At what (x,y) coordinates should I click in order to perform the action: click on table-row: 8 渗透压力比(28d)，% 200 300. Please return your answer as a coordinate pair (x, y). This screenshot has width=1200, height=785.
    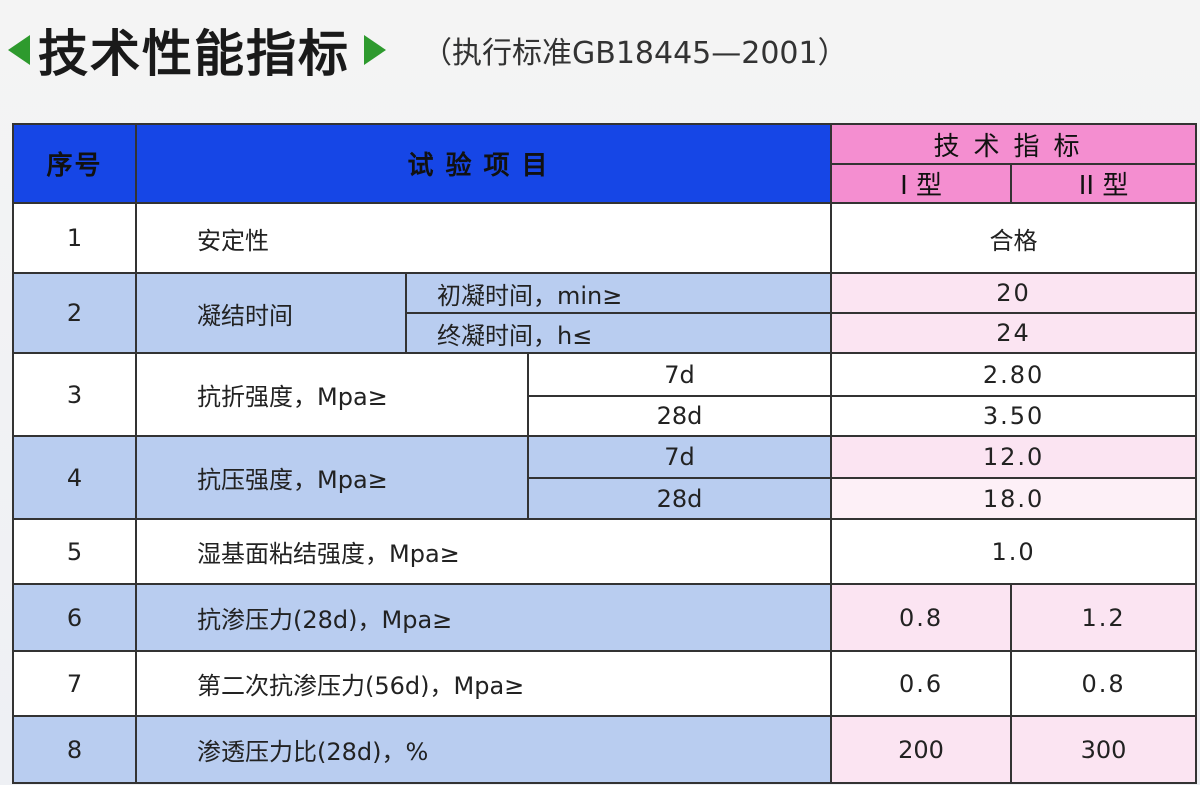
    Looking at the image, I should click on (605, 749).